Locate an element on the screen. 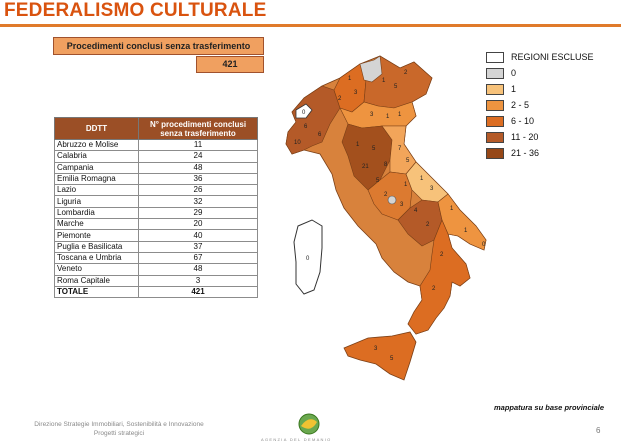  value-cell: 20 is located at coordinates (198, 224).